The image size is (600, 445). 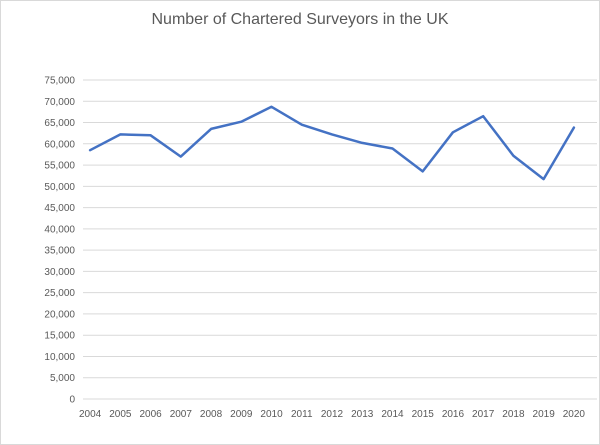 What do you see at coordinates (59, 314) in the screenshot?
I see `y-tick-label: 20,000` at bounding box center [59, 314].